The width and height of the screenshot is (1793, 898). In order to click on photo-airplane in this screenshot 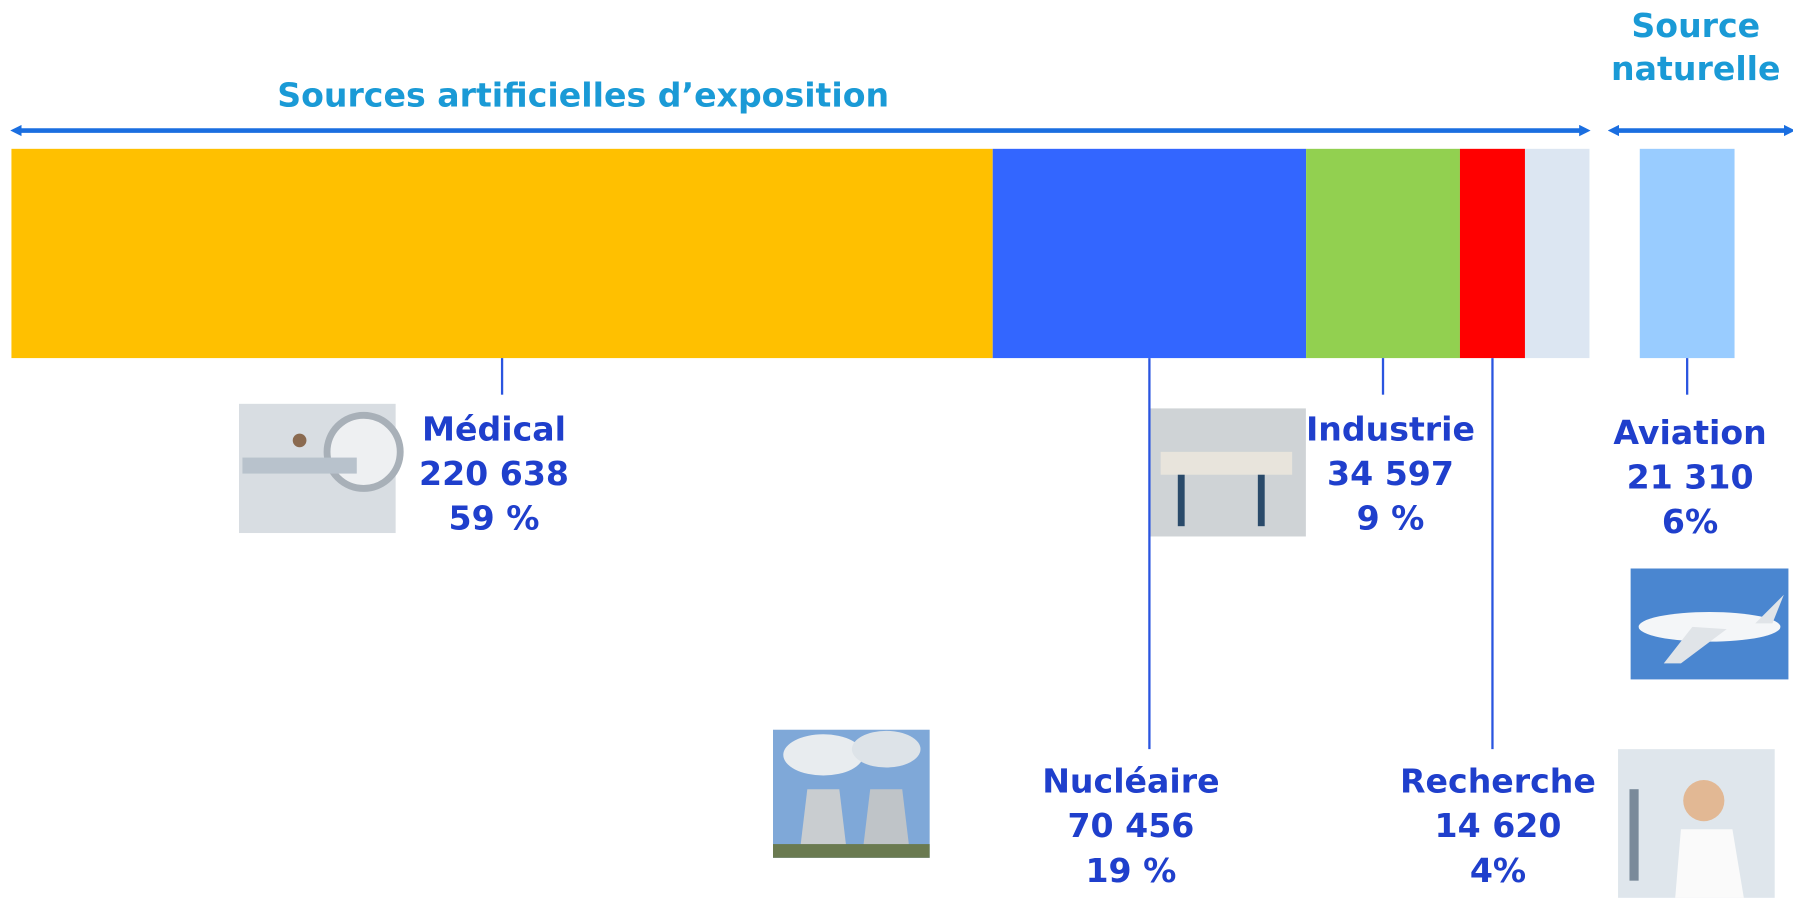, I will do `click(1709, 624)`.